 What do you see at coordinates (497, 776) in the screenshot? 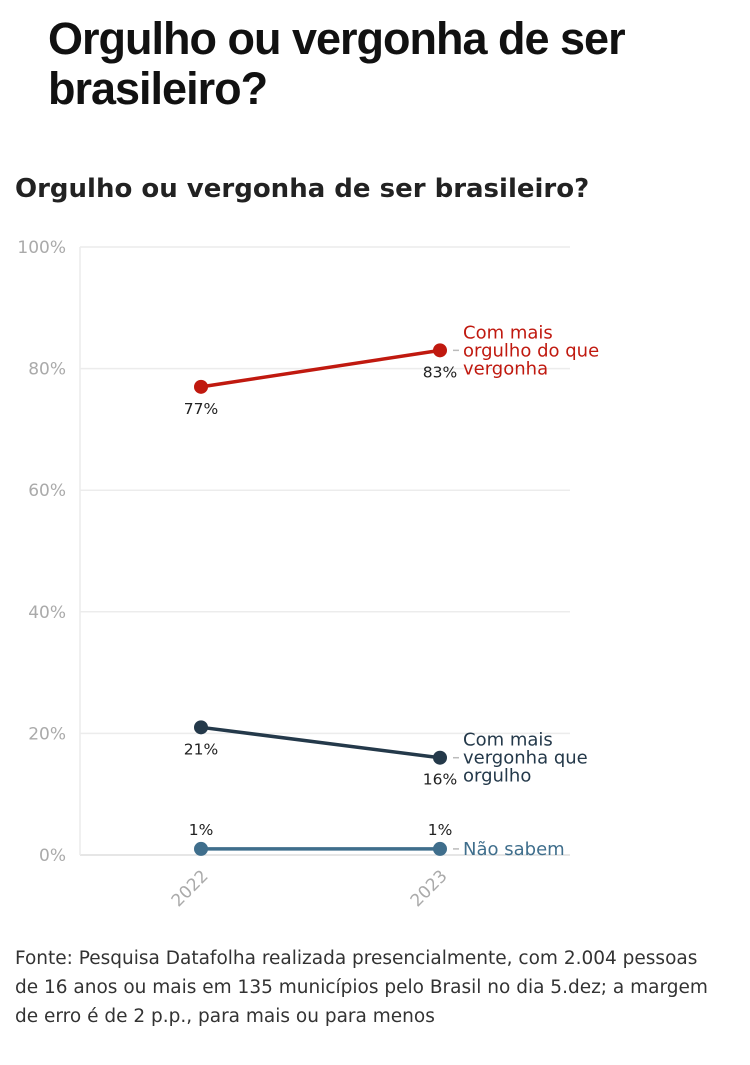
I see `series-label-line: orgulho` at bounding box center [497, 776].